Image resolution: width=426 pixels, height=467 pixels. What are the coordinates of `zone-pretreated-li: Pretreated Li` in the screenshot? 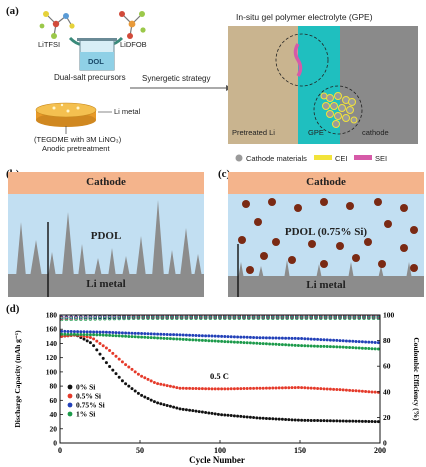 It's located at (253, 132).